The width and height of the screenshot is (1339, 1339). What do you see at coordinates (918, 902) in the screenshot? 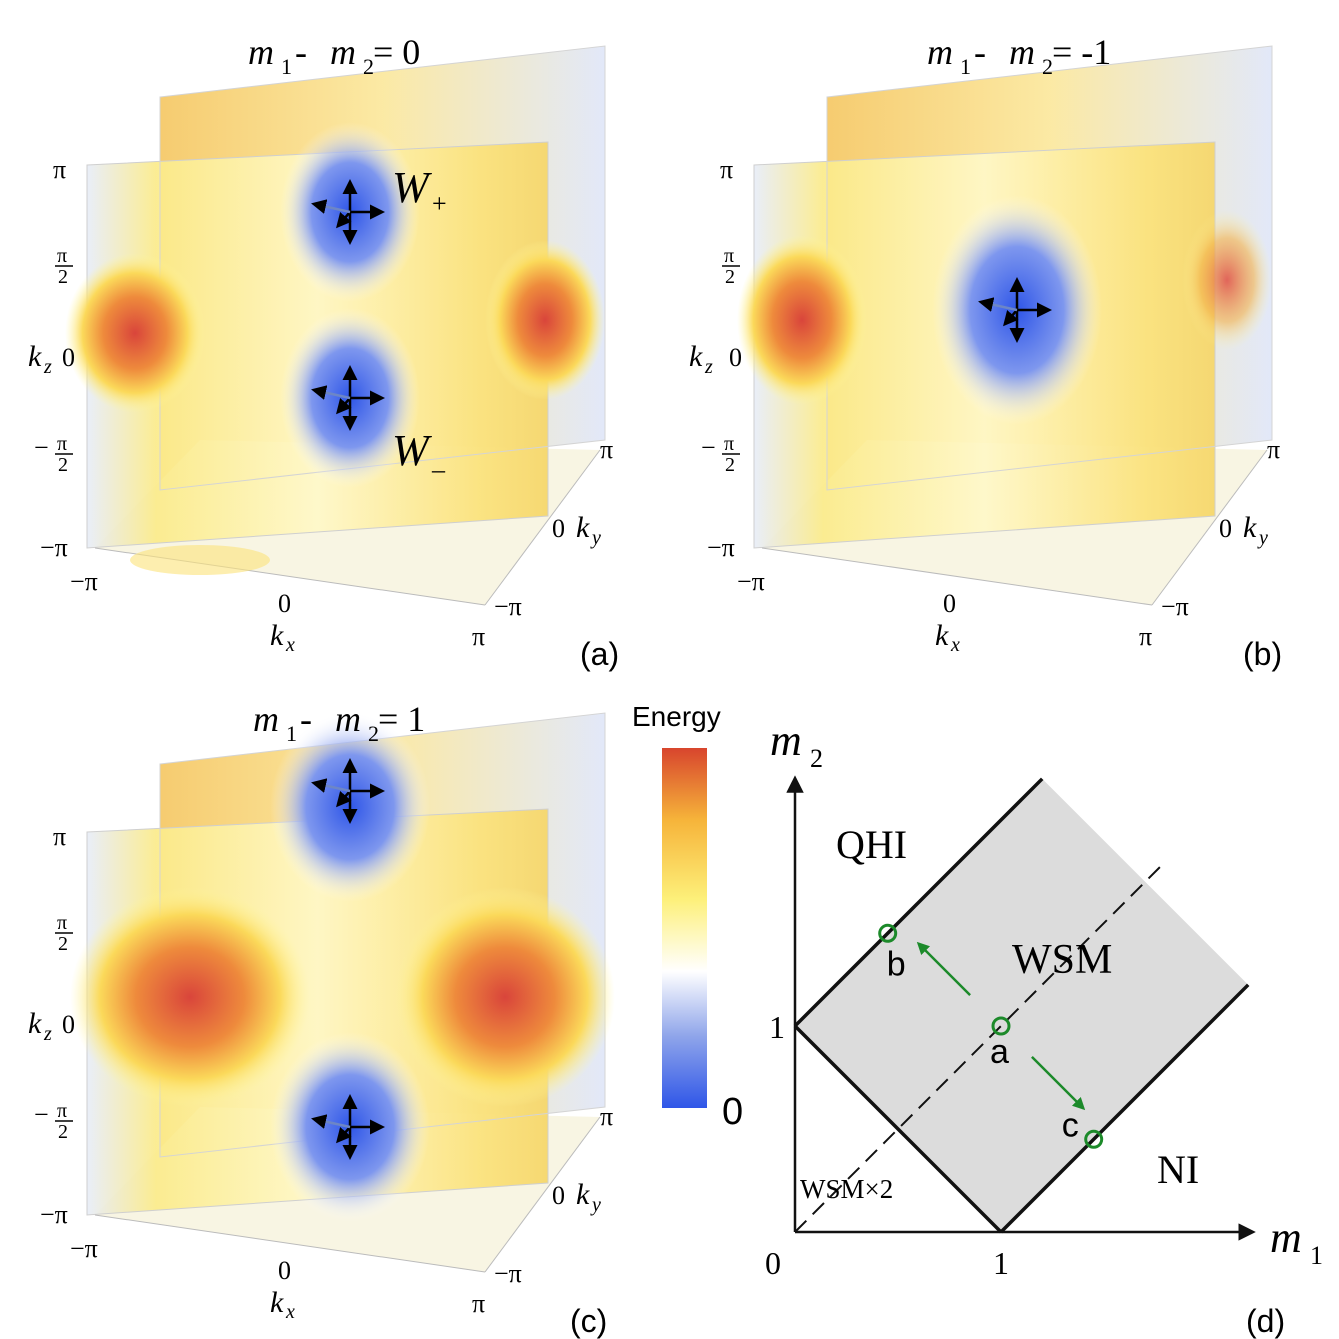
I see `boundary-upper` at bounding box center [918, 902].